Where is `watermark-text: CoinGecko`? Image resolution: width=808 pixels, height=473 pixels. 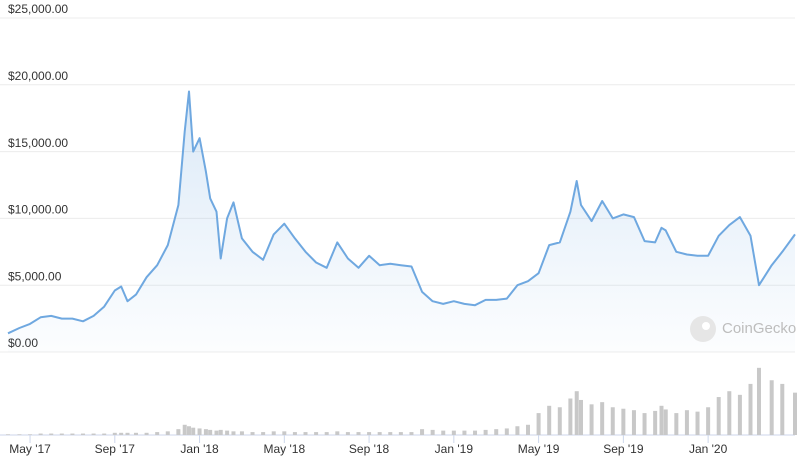
watermark-text: CoinGecko is located at coordinates (759, 328).